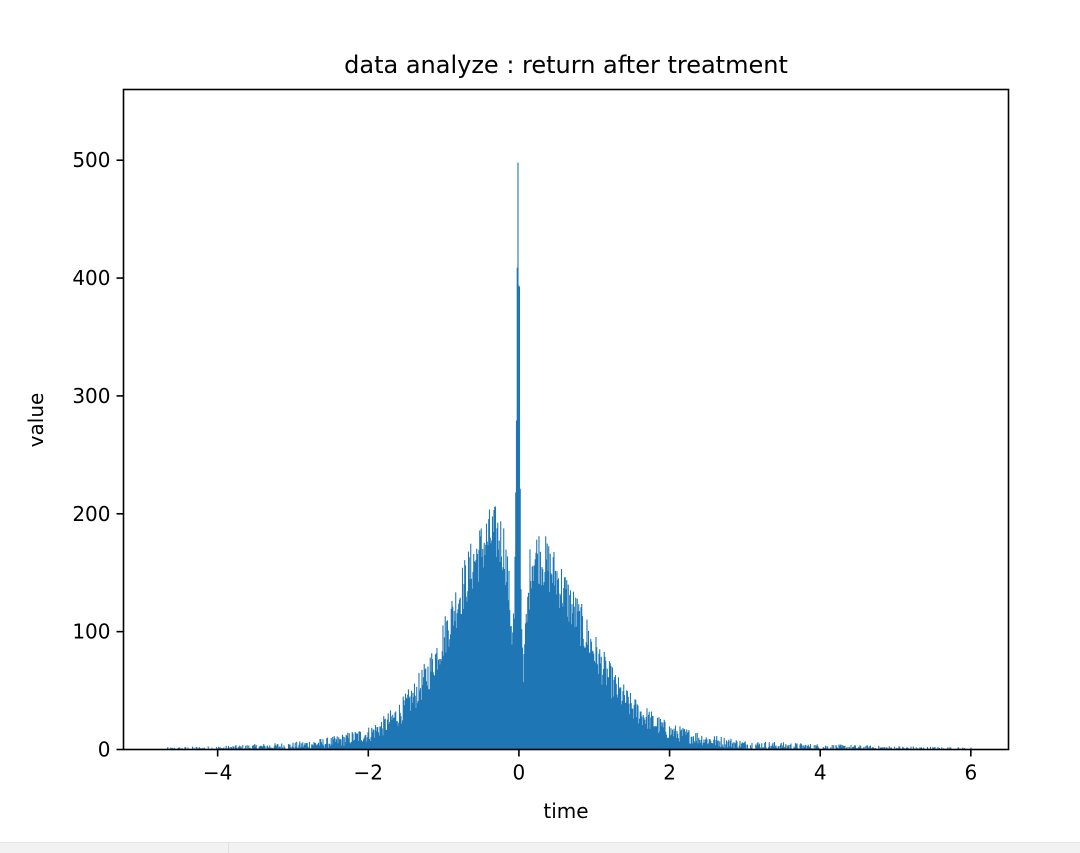  What do you see at coordinates (104, 750) in the screenshot?
I see `y-tick-label: 0` at bounding box center [104, 750].